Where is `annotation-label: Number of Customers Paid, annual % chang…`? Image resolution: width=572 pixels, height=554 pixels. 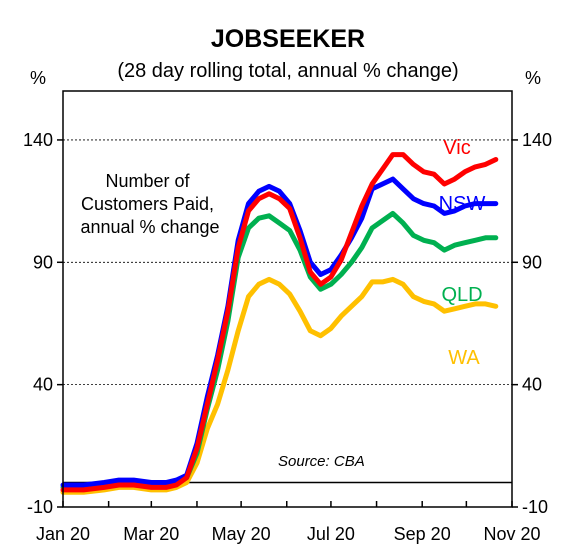 annotation-label: Number of Customers Paid, annual % chang… is located at coordinates (149, 204).